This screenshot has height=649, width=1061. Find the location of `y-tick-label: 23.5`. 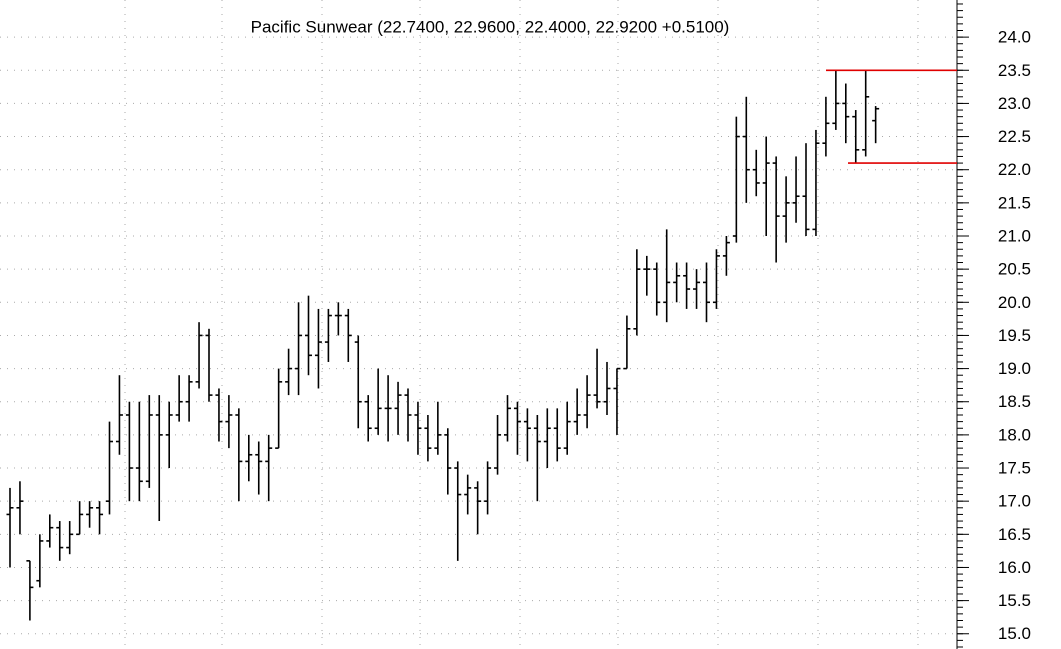

y-tick-label: 23.5 is located at coordinates (1014, 70).